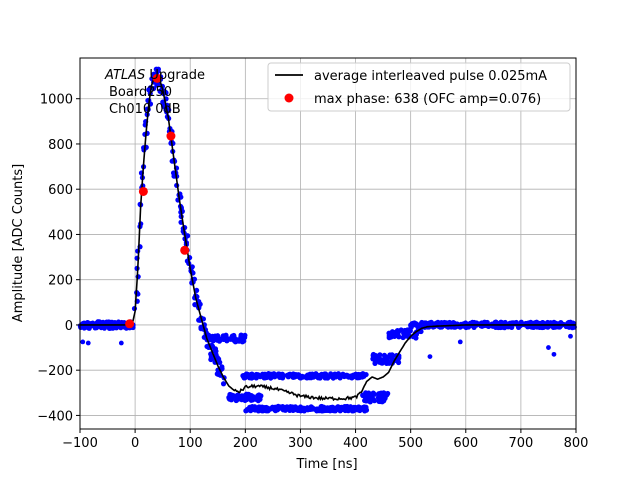 This screenshot has height=480, width=640. I want to click on x-tick-label: 200, so click(245, 443).